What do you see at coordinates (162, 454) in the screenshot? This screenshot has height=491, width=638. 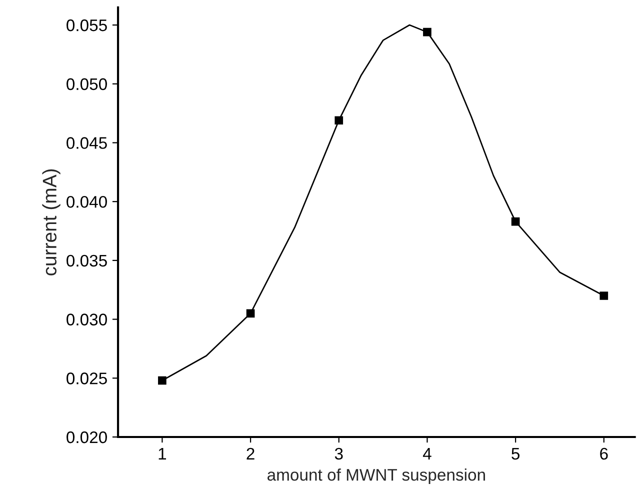 I see `x-tick-label: 1` at bounding box center [162, 454].